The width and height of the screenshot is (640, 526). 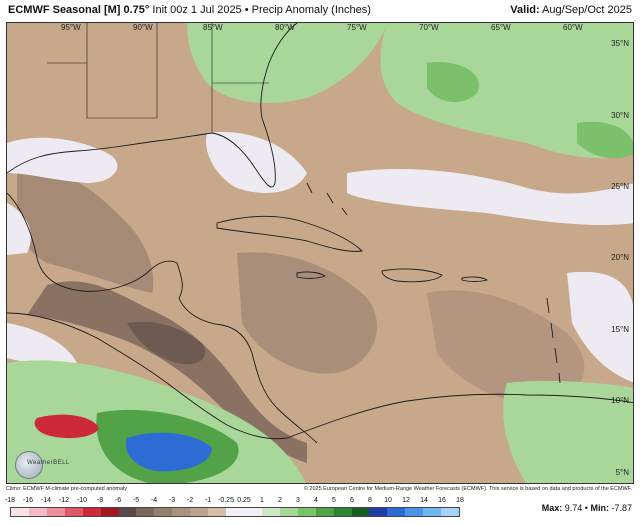 I want to click on colorbar-tick-label: -0.25, so click(x=226, y=500).